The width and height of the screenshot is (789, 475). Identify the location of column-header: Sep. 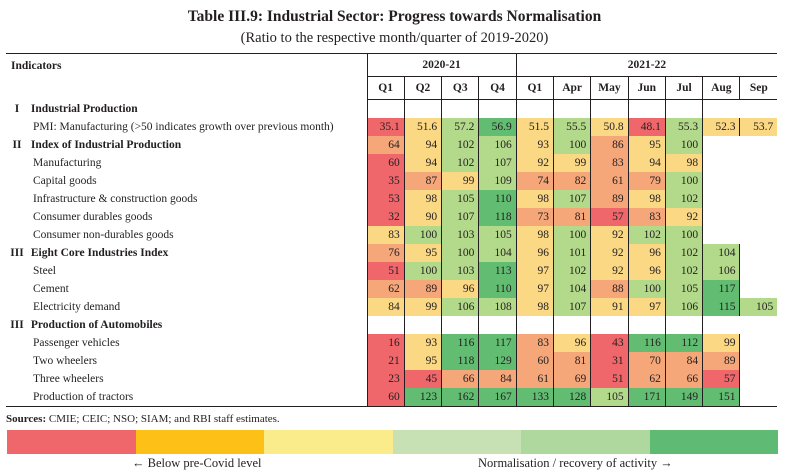
(758, 88).